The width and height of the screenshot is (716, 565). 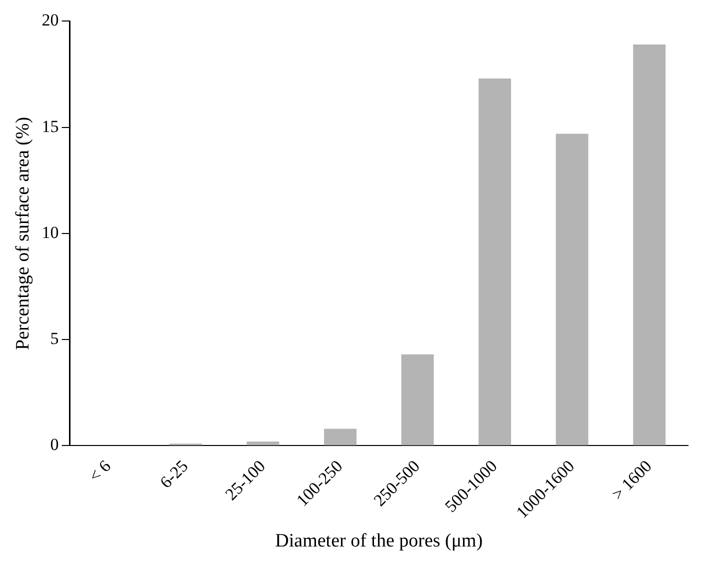 I want to click on y-tick-label: 10, so click(x=50, y=232).